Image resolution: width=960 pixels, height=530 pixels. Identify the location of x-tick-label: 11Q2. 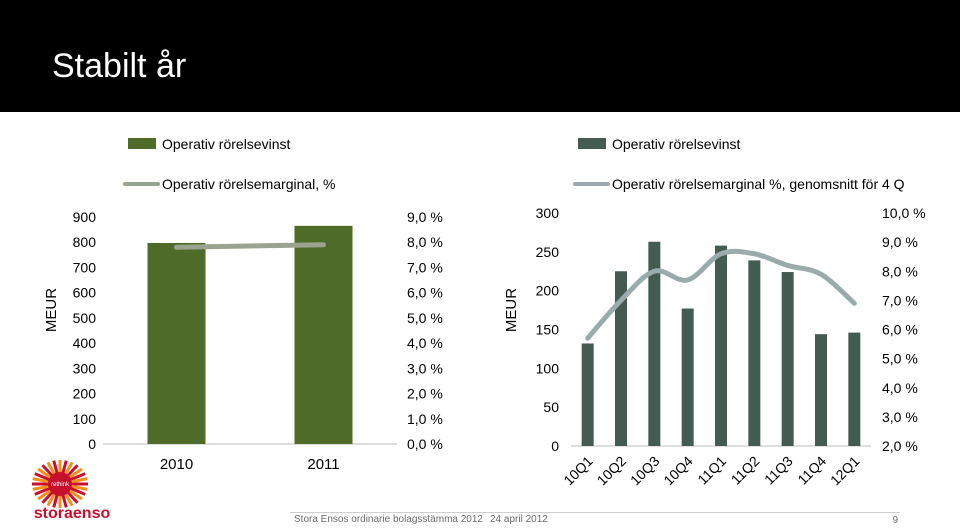
(745, 470).